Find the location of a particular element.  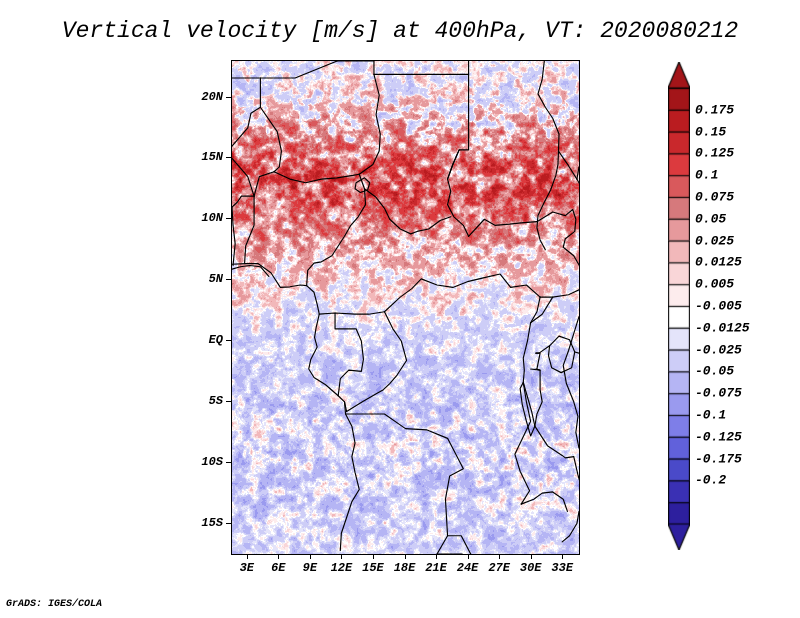

x-axis-tick-label: 6E is located at coordinates (278, 568).